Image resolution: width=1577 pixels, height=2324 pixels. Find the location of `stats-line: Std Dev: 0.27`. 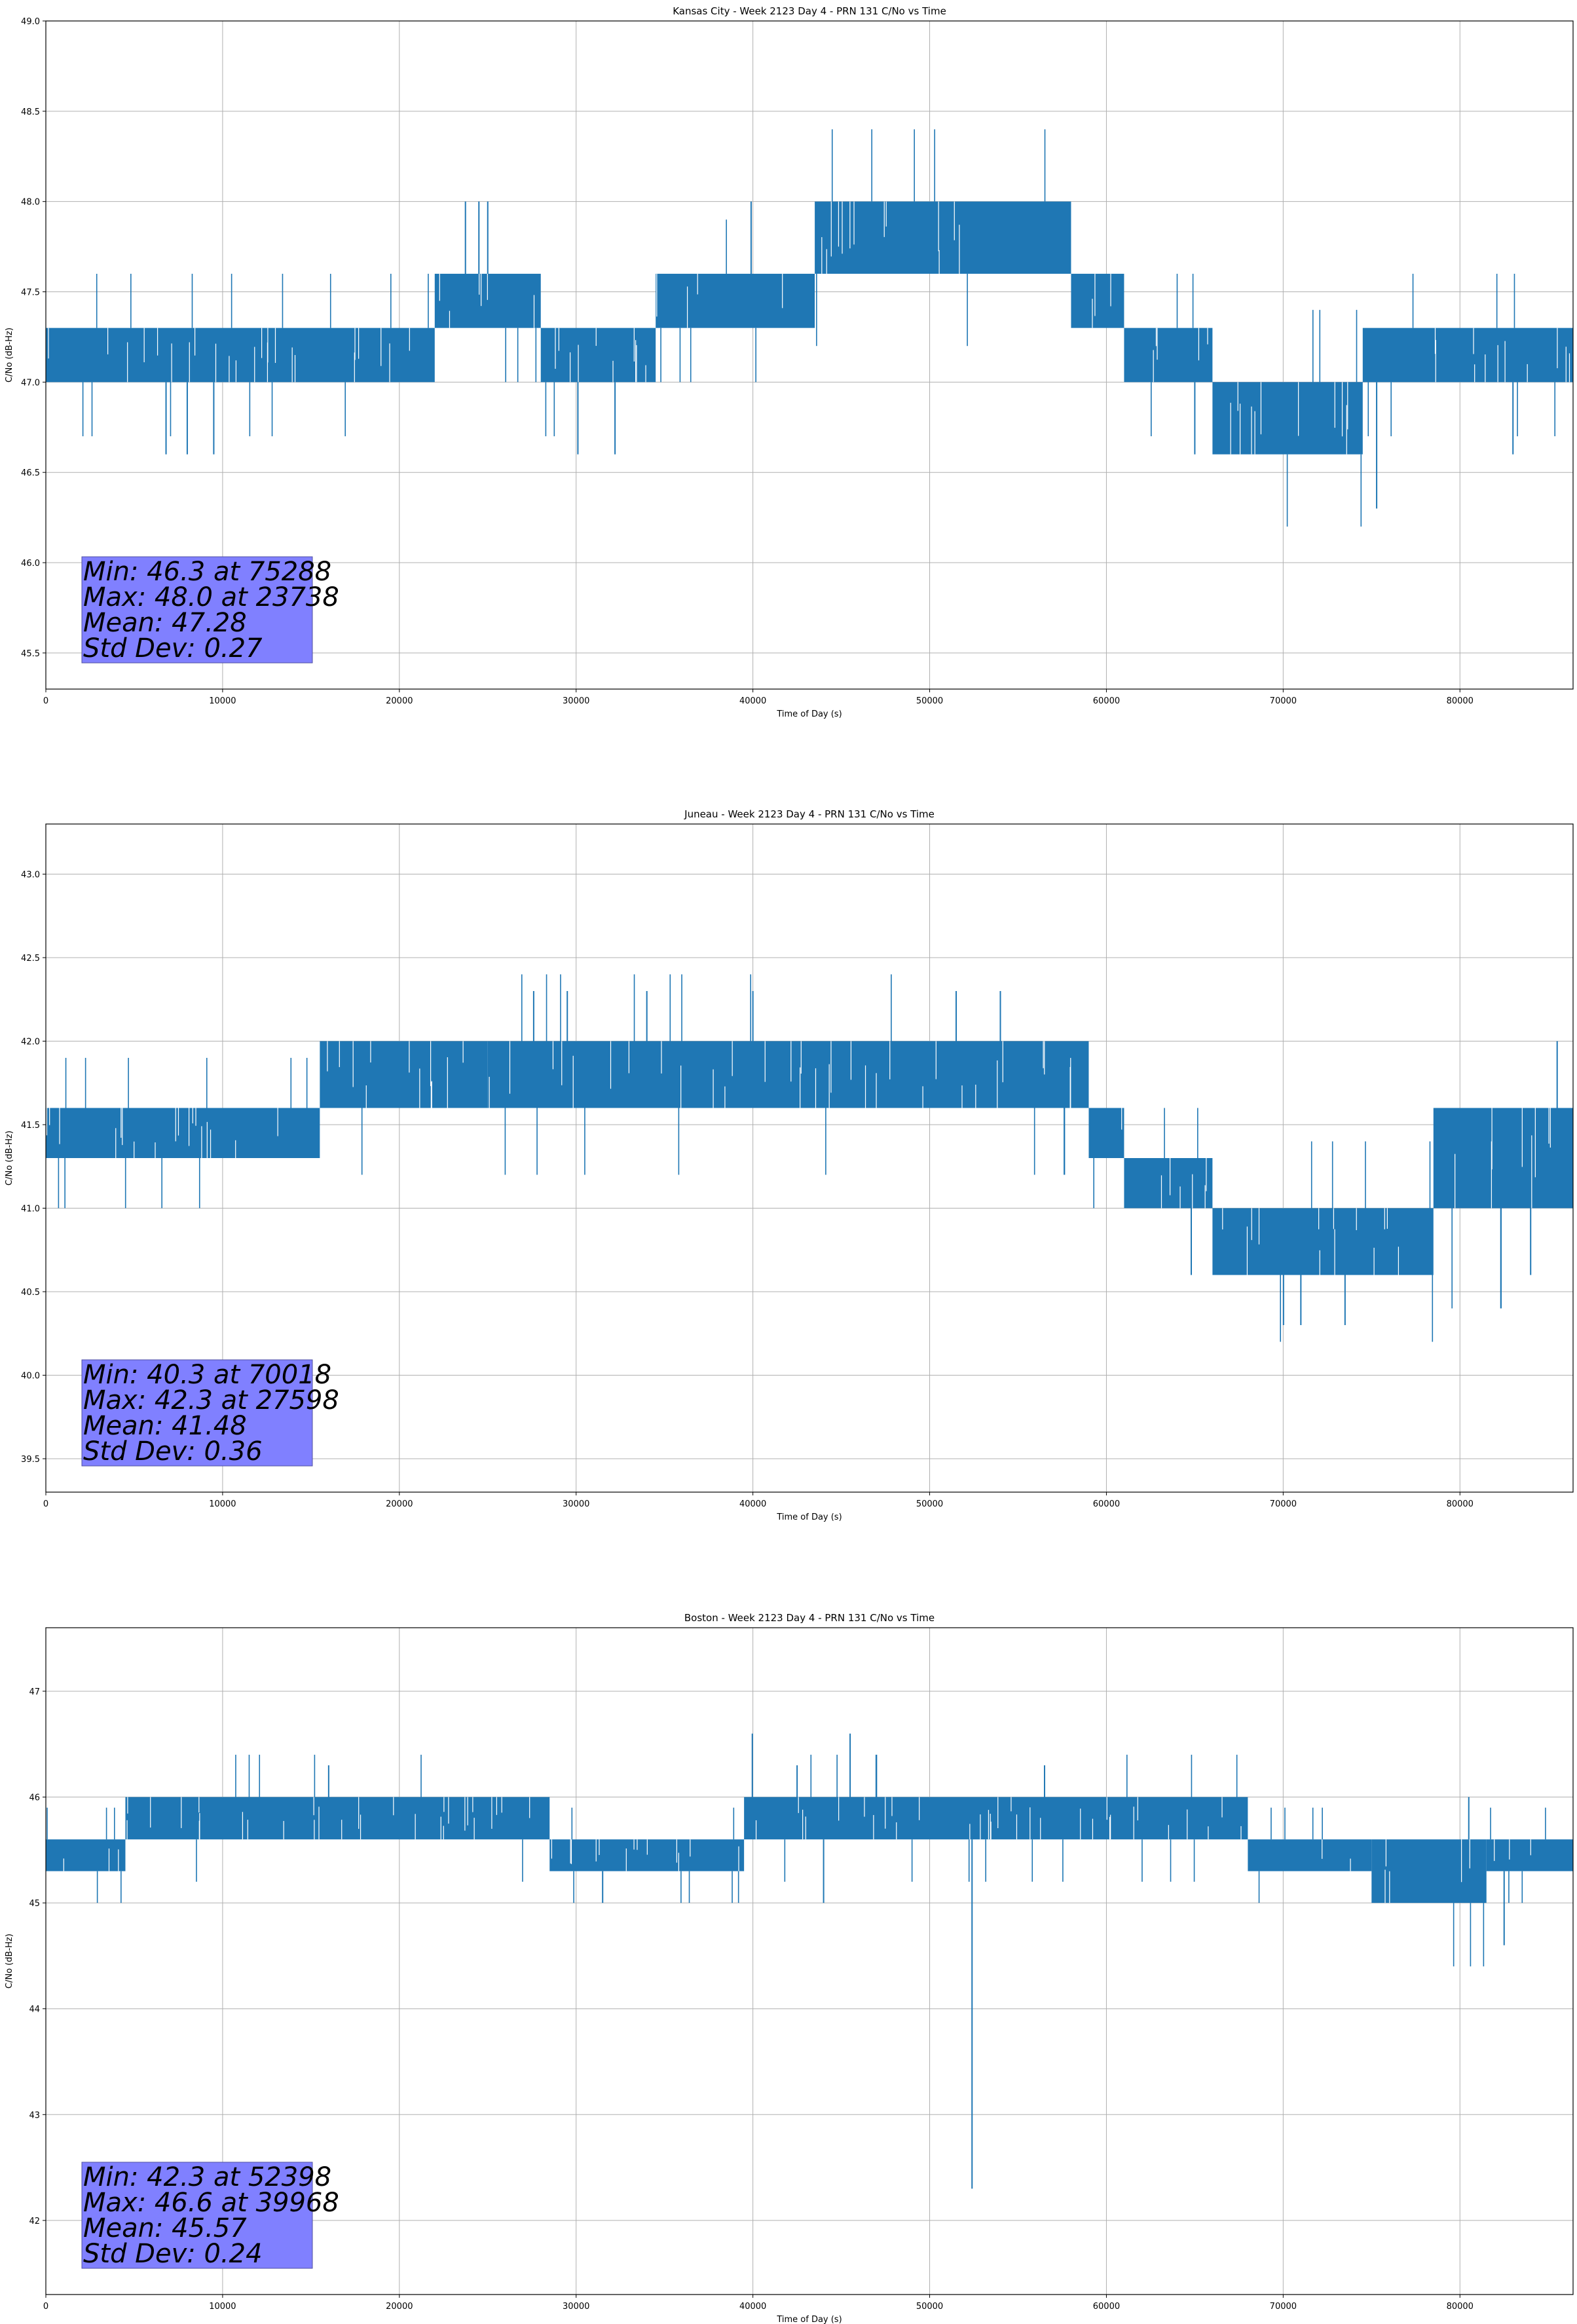

stats-line: Std Dev: 0.27 is located at coordinates (173, 648).